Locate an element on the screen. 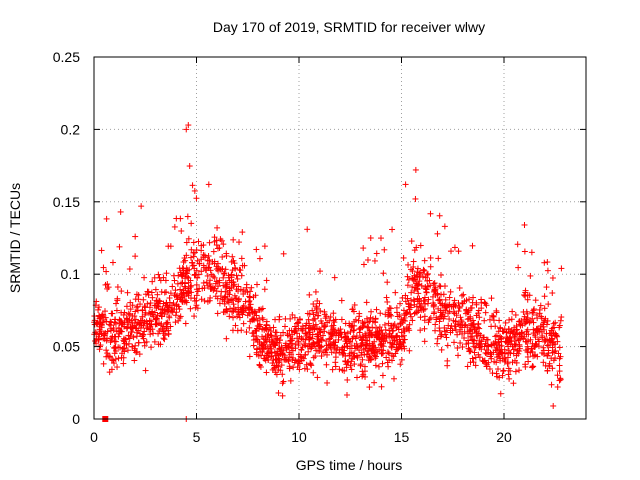 The image size is (640, 480). x-tick-label: 15 is located at coordinates (402, 437).